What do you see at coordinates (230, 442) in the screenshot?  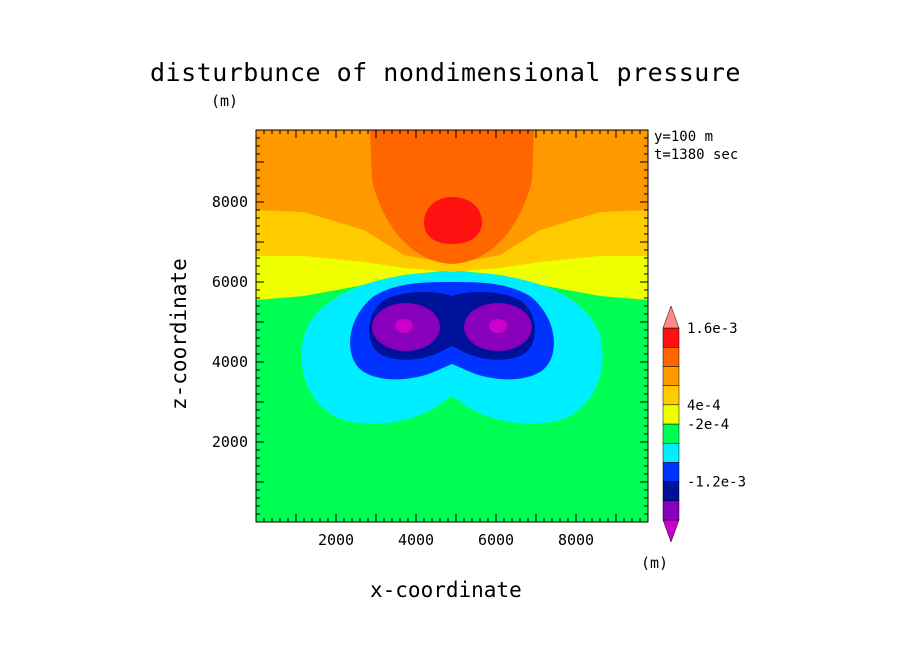 I see `y-tick-label: 2000` at bounding box center [230, 442].